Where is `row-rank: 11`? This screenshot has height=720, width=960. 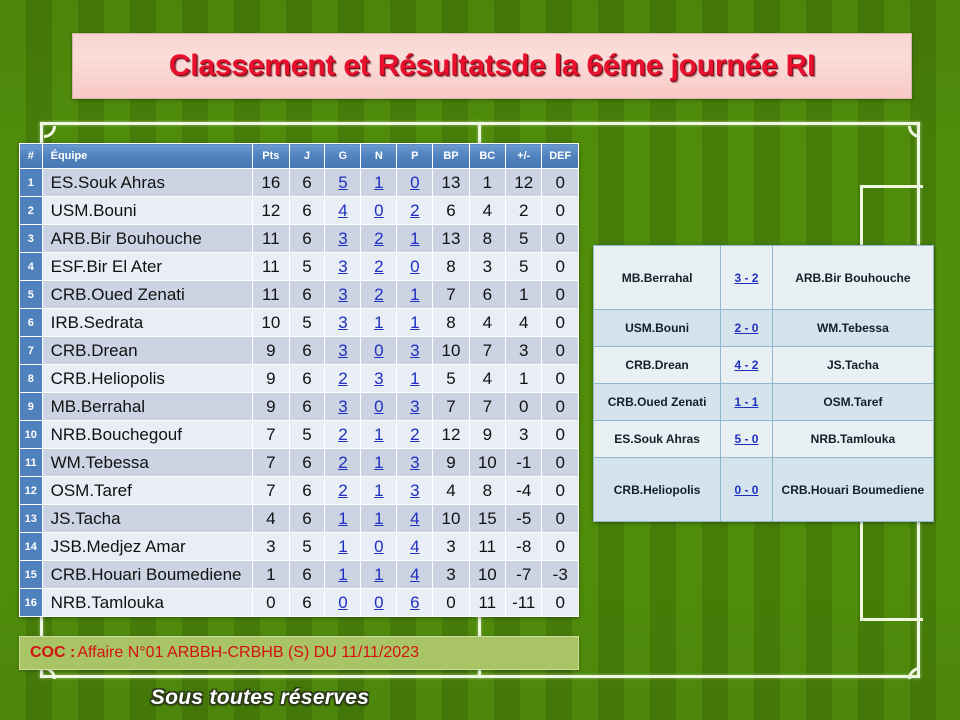
row-rank: 11 is located at coordinates (31, 462).